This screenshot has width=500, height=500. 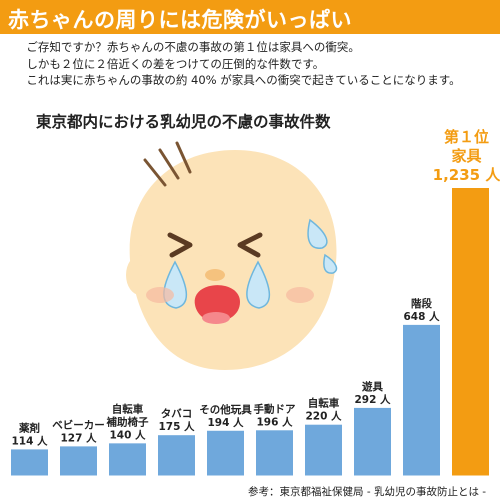 What do you see at coordinates (29, 440) in the screenshot?
I see `bar-value-0: 114 人` at bounding box center [29, 440].